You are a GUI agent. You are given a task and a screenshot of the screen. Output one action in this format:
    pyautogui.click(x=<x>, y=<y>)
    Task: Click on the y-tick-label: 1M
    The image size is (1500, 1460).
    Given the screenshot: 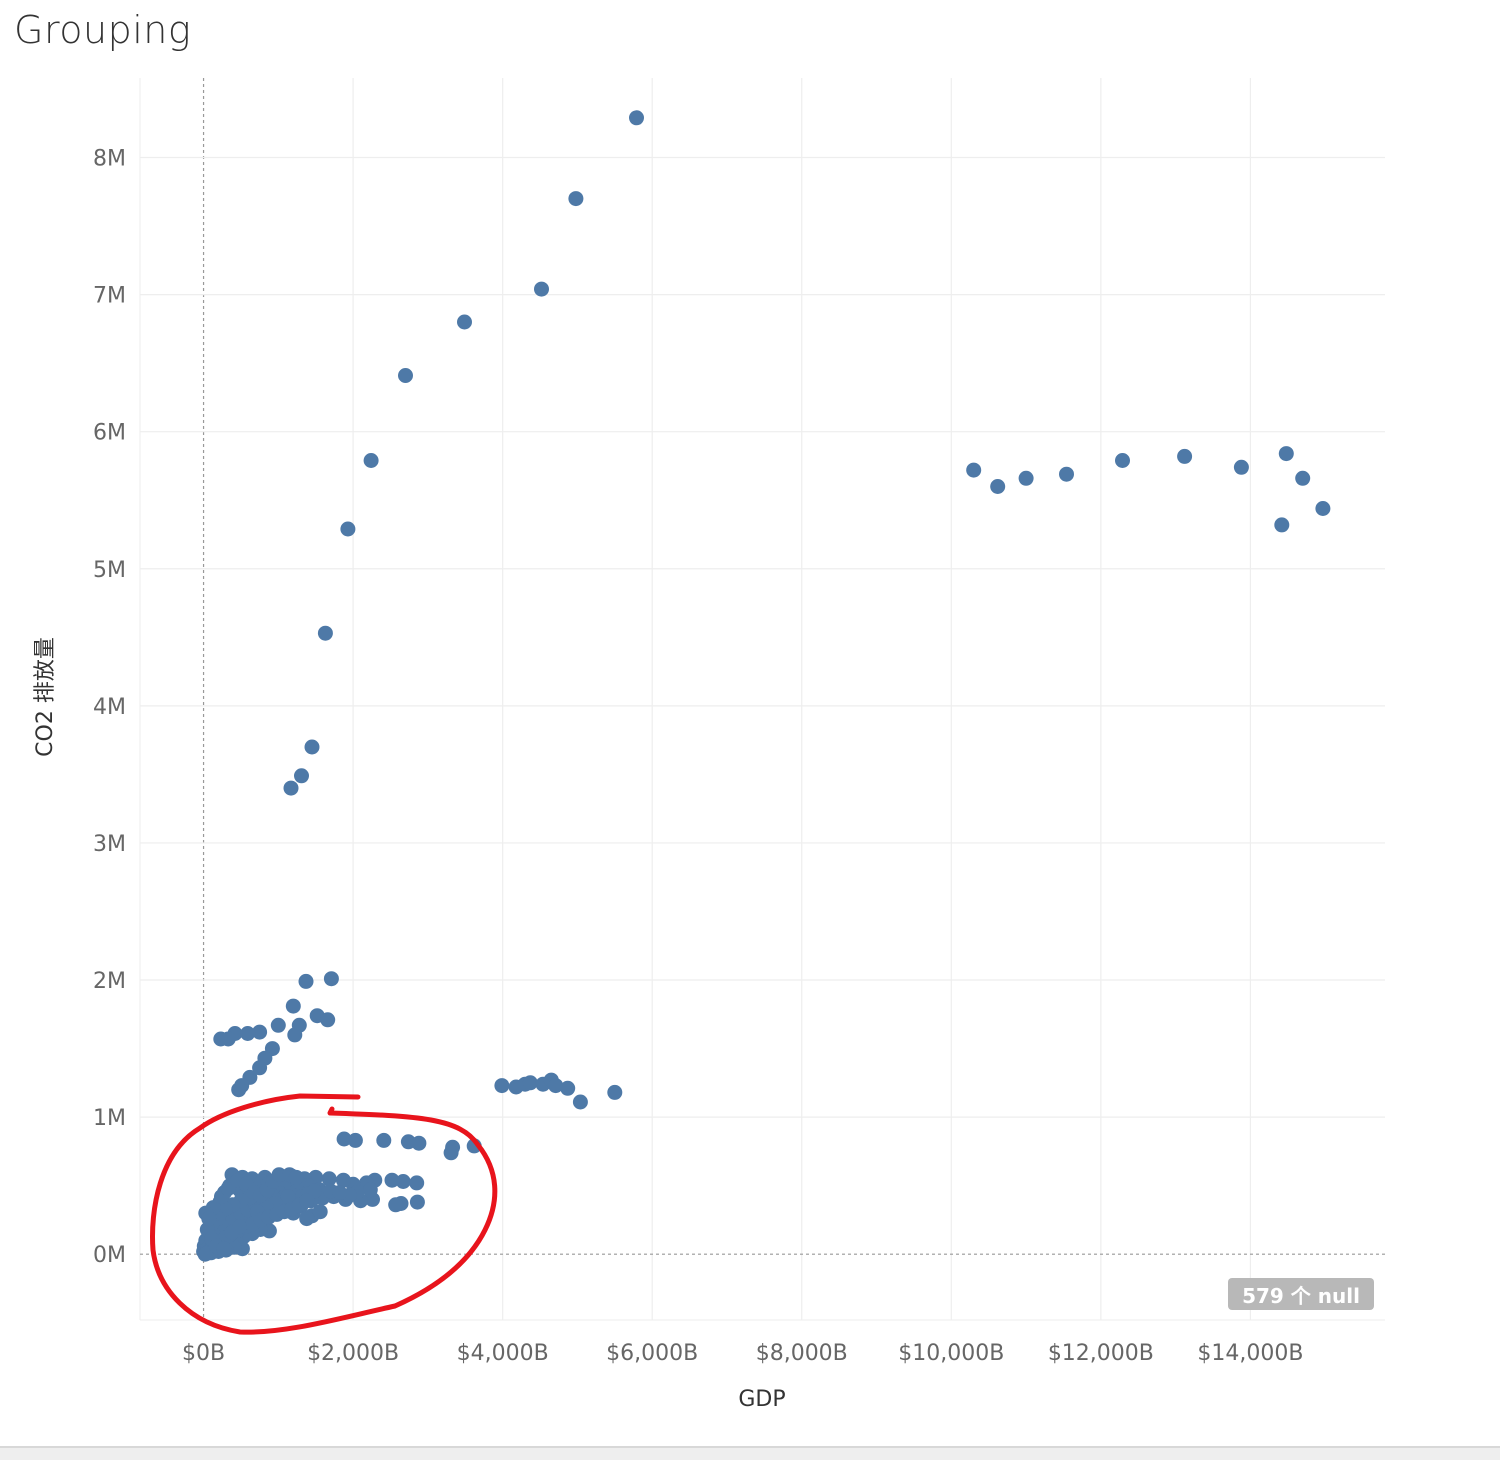 What is the action you would take?
    pyautogui.click(x=109, y=1118)
    